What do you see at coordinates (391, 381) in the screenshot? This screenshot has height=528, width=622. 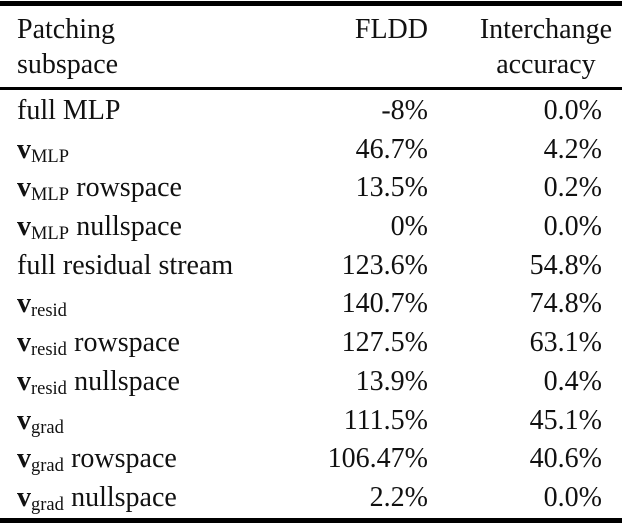 I see `fldd-value-text: 13.9%` at bounding box center [391, 381].